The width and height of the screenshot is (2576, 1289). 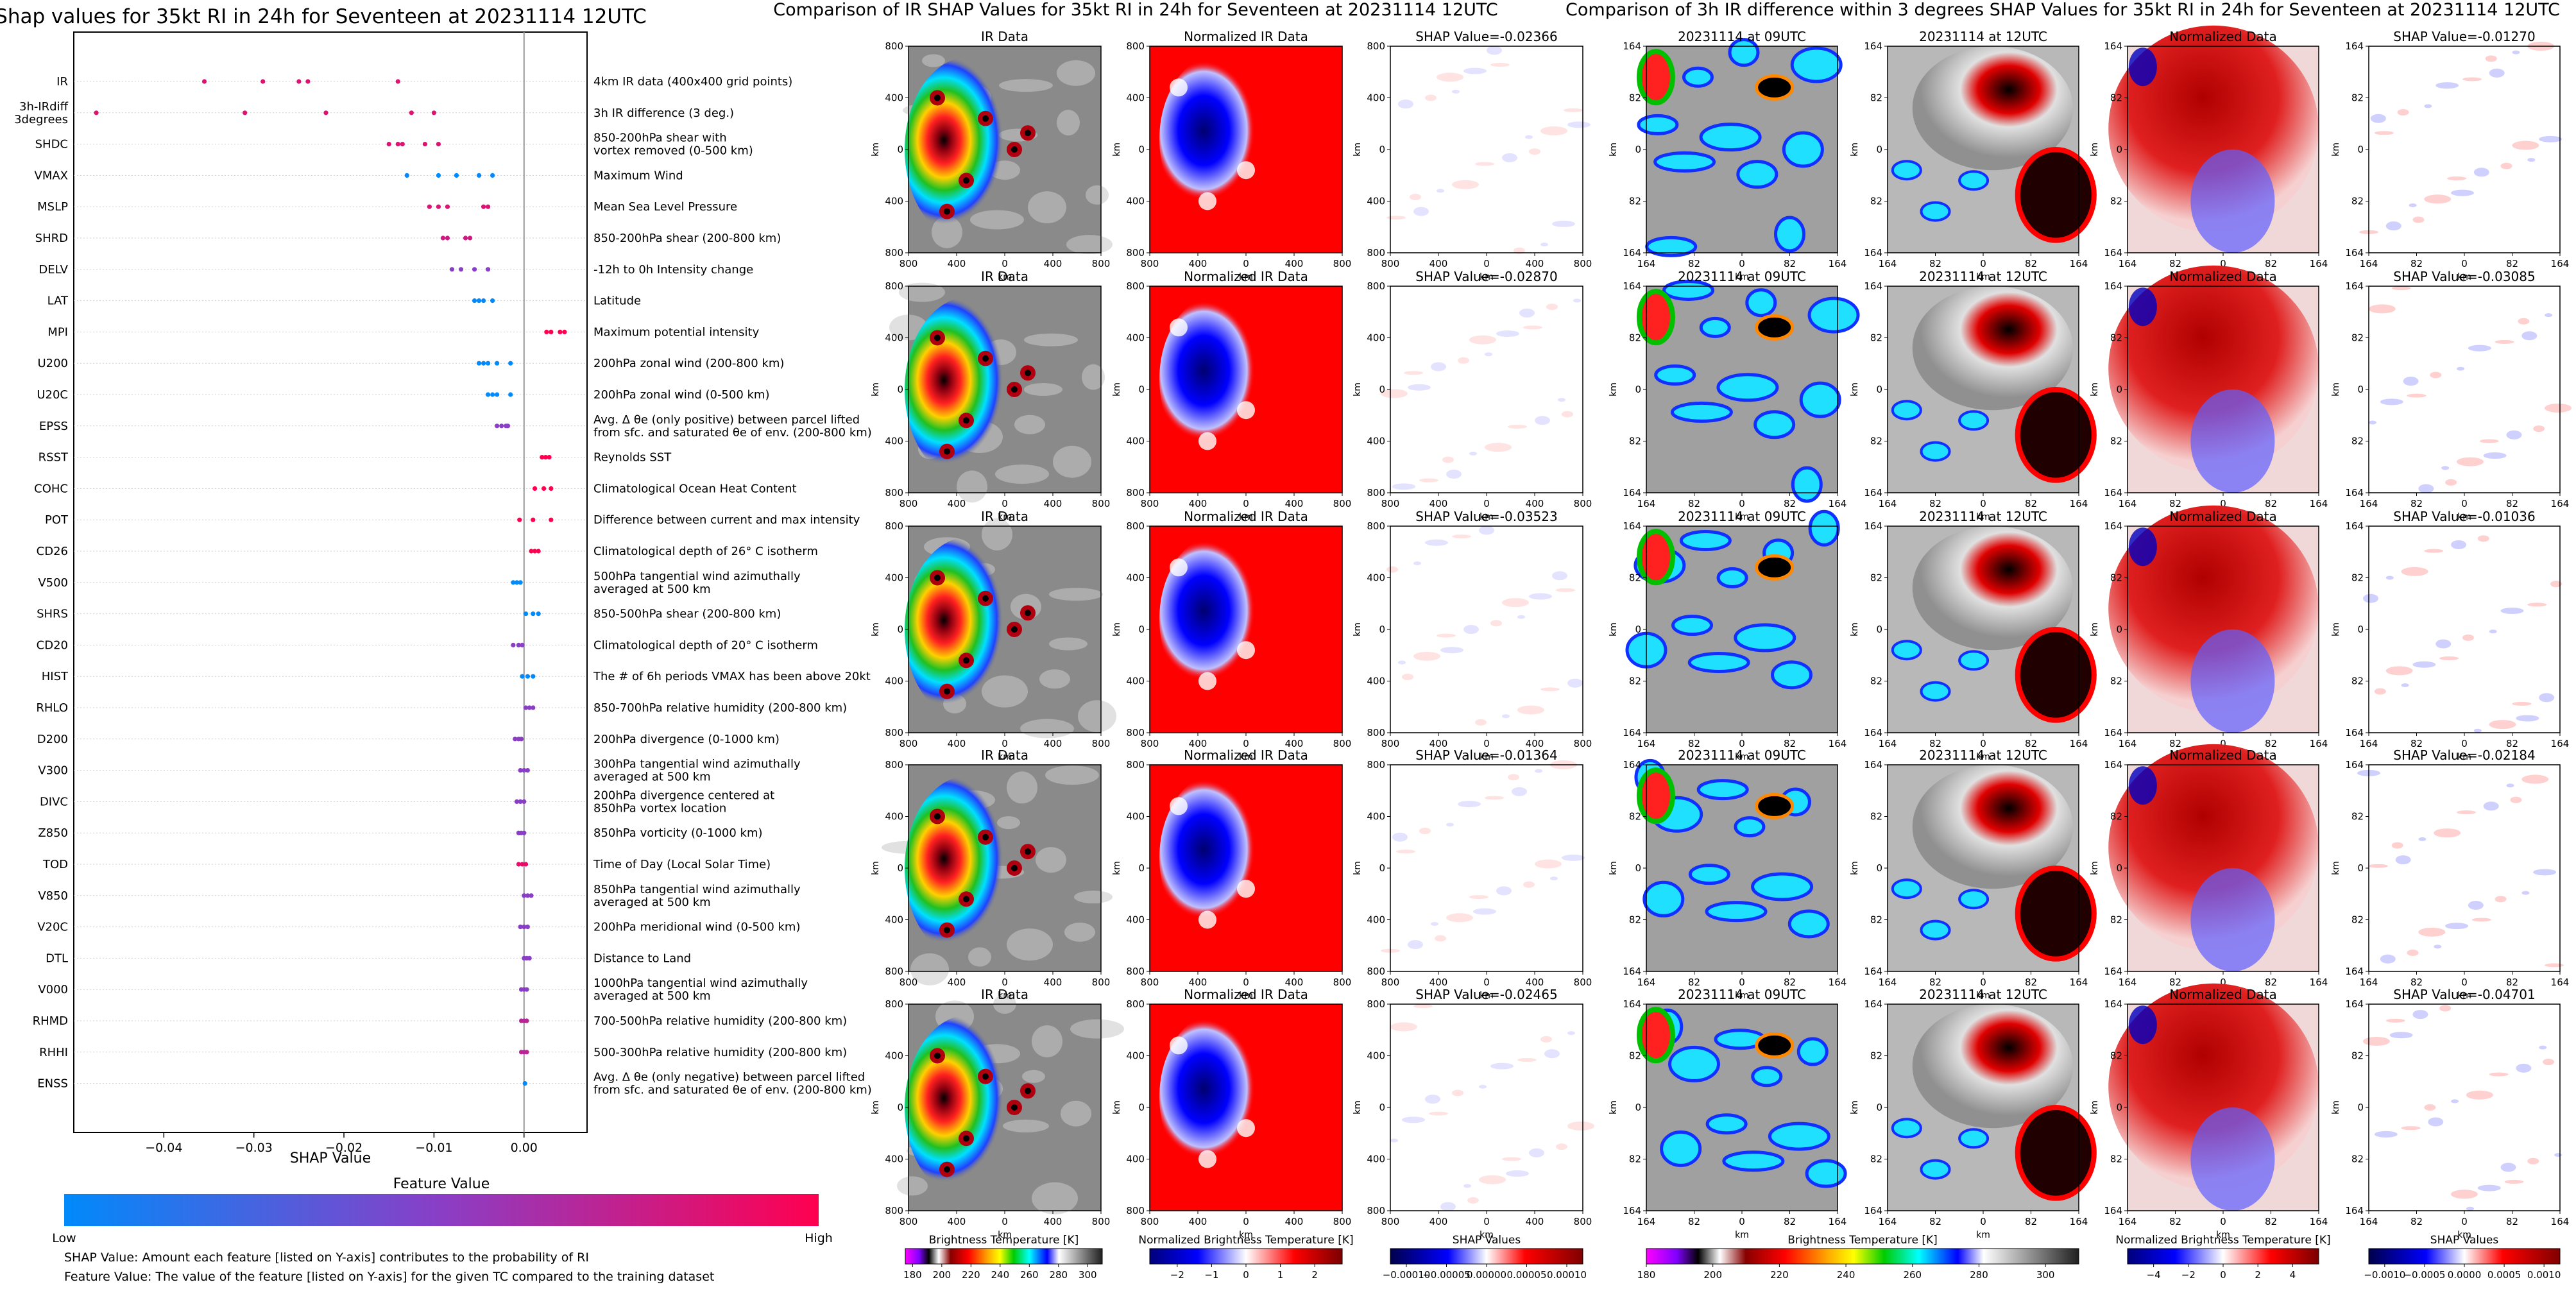 I want to click on panel-title: Normalized Data, so click(x=2223, y=994).